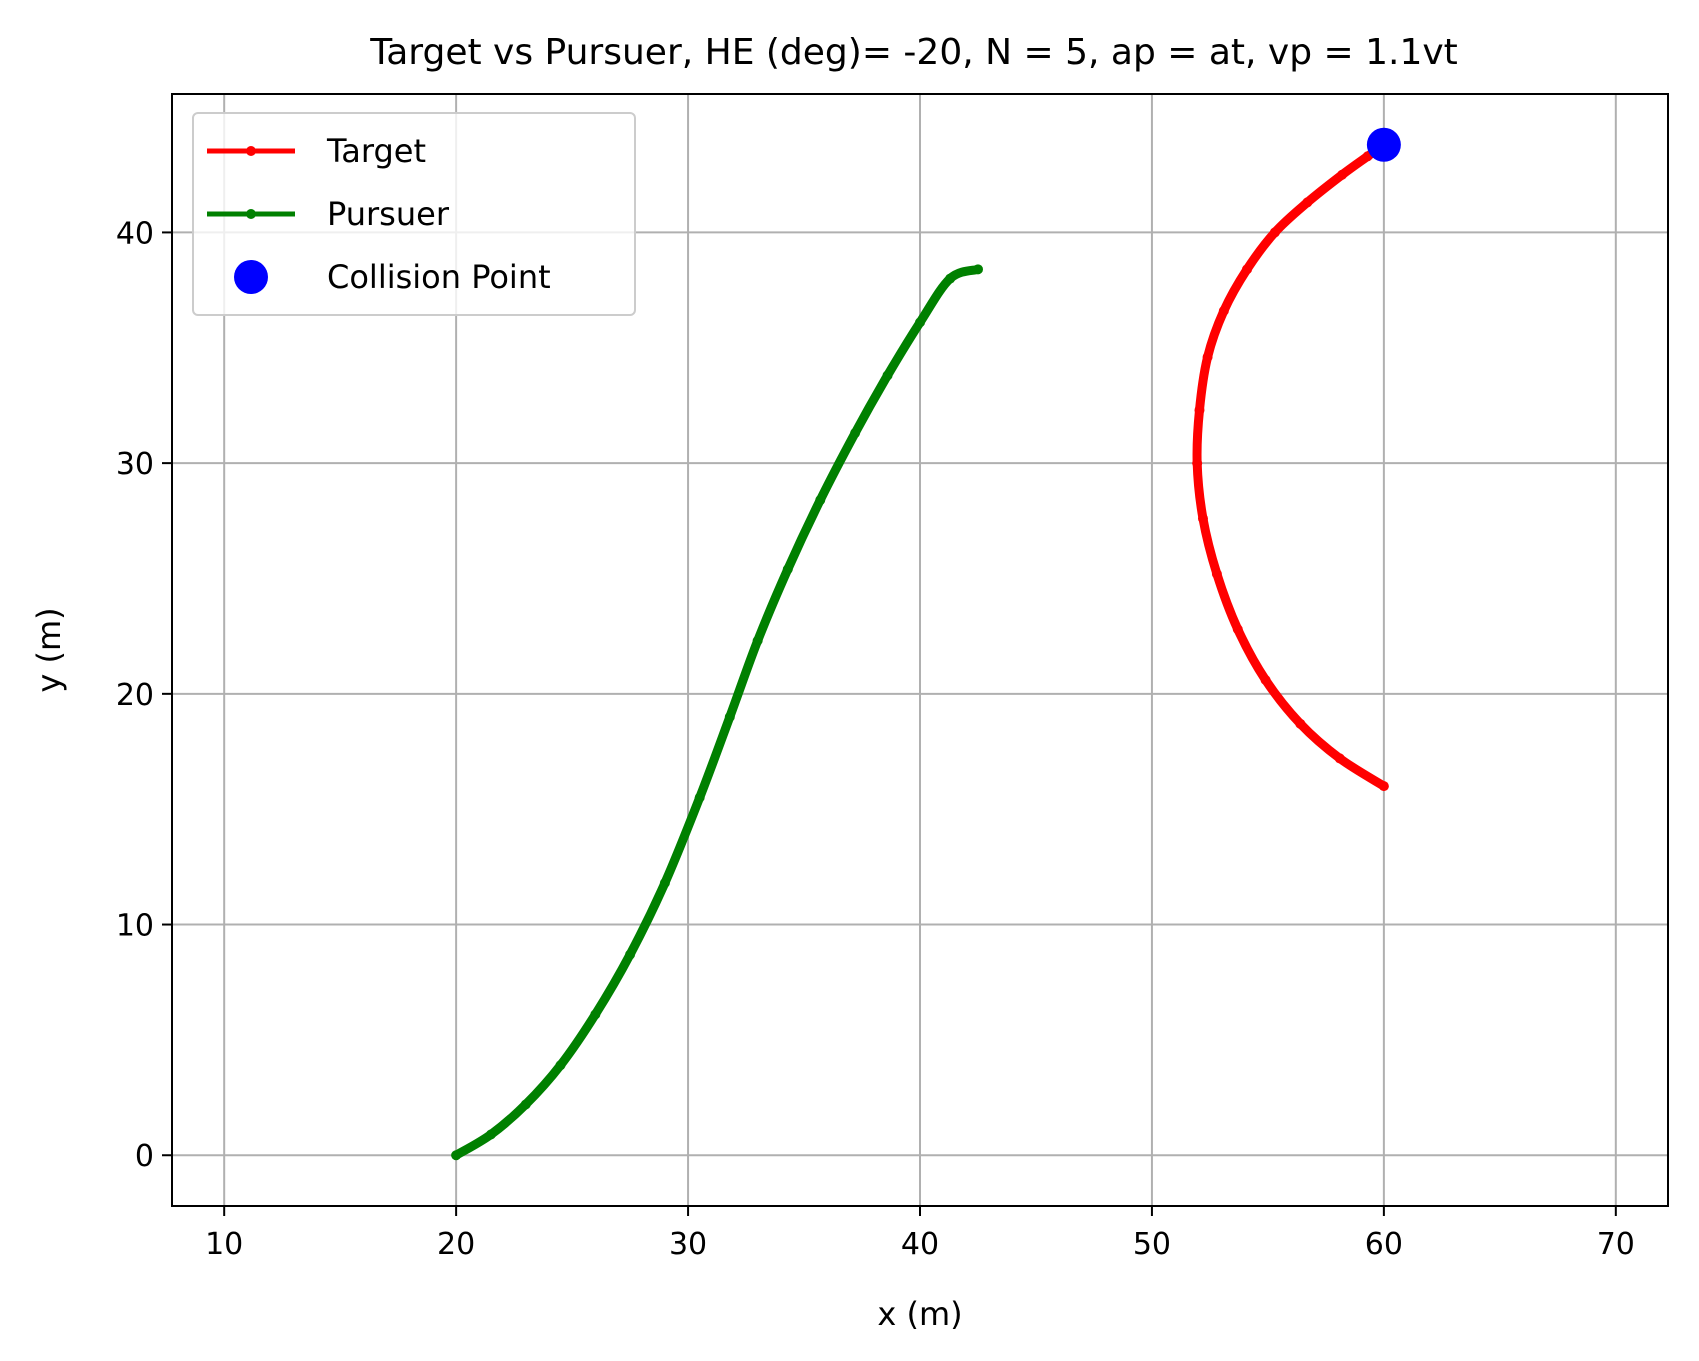 Image resolution: width=1699 pixels, height=1361 pixels. I want to click on legend-target-label: Target, so click(376, 151).